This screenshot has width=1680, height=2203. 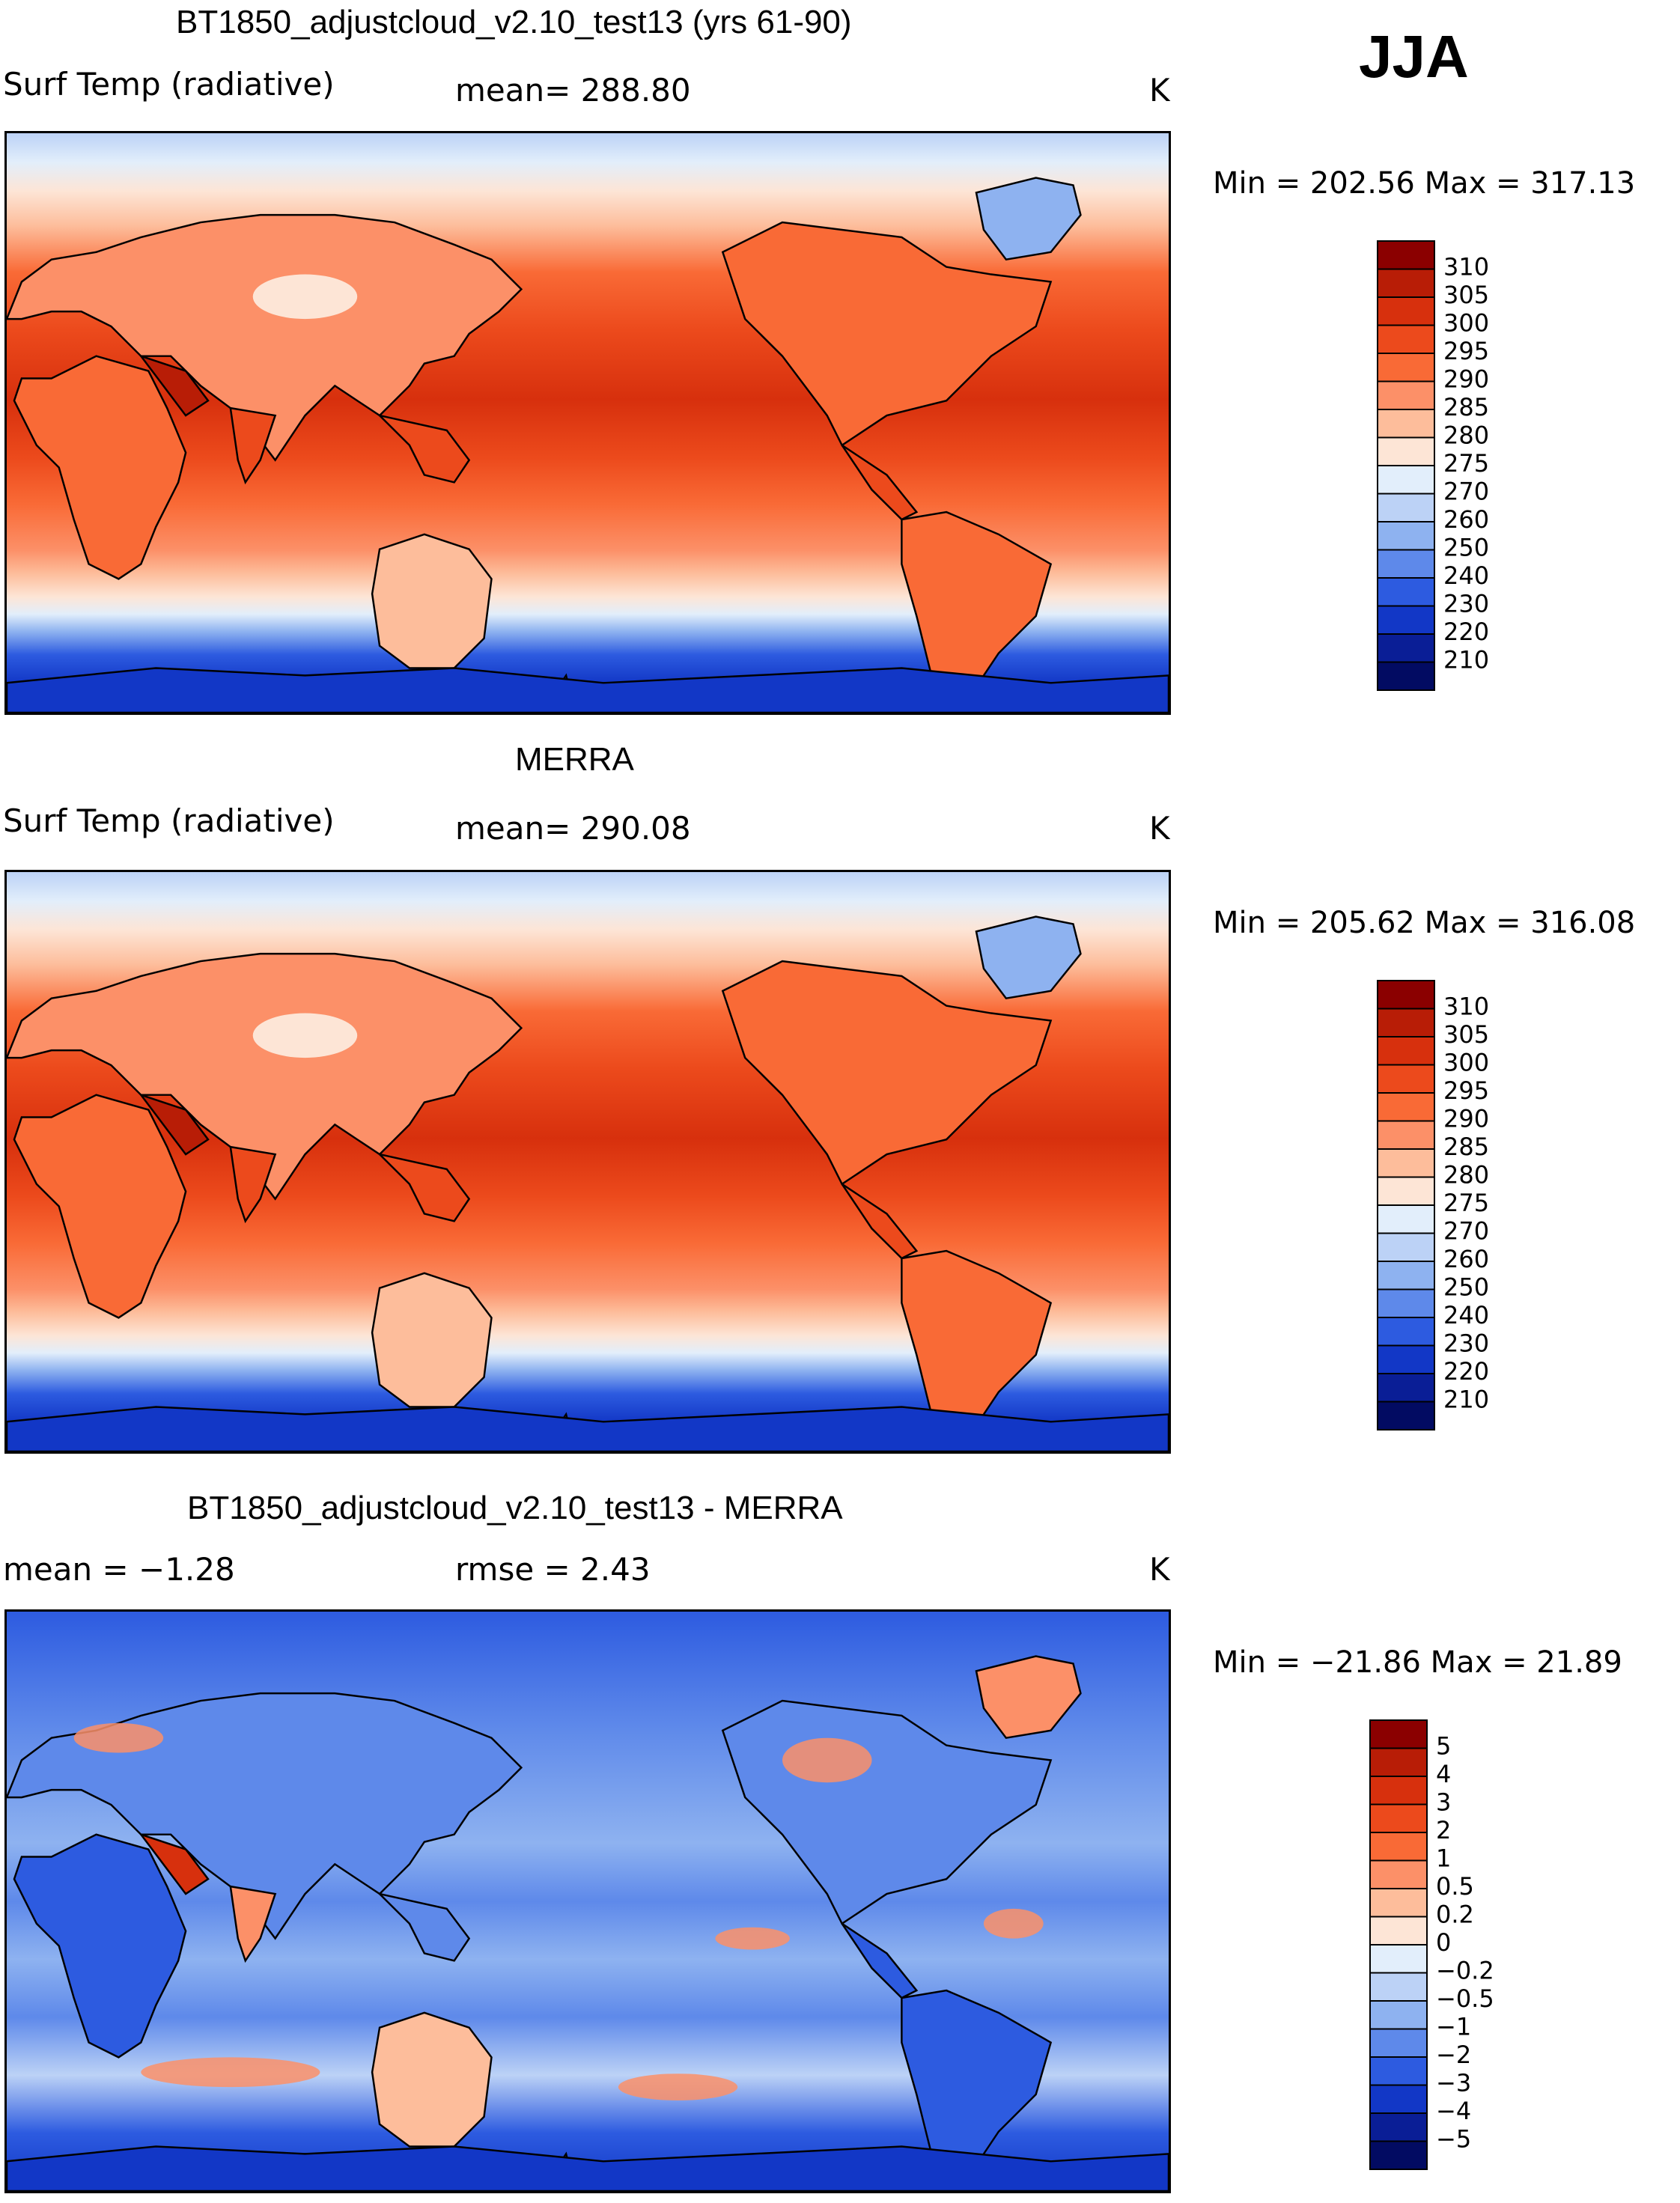 I want to click on colorbar-label: 210, so click(x=1466, y=1400).